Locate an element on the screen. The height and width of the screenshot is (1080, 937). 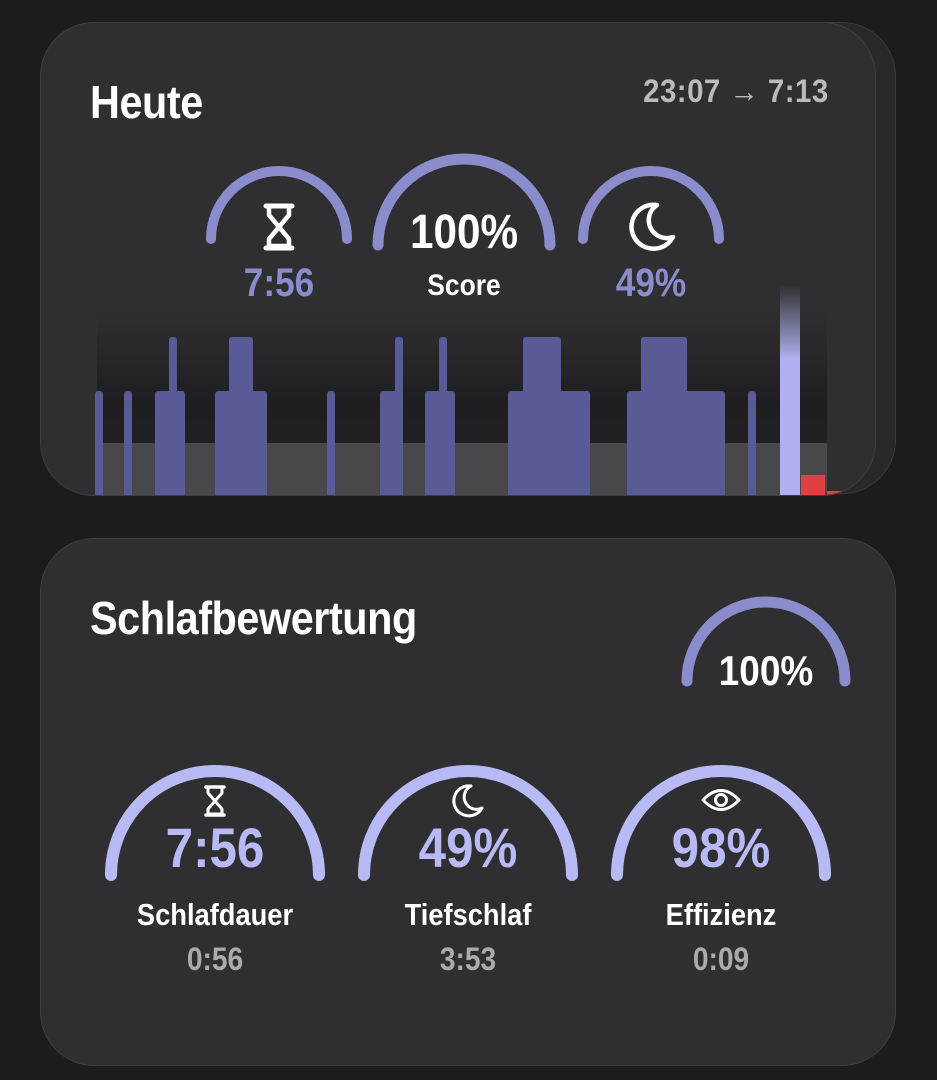
deep-sleep-gauge: 49% is located at coordinates (651, 233).